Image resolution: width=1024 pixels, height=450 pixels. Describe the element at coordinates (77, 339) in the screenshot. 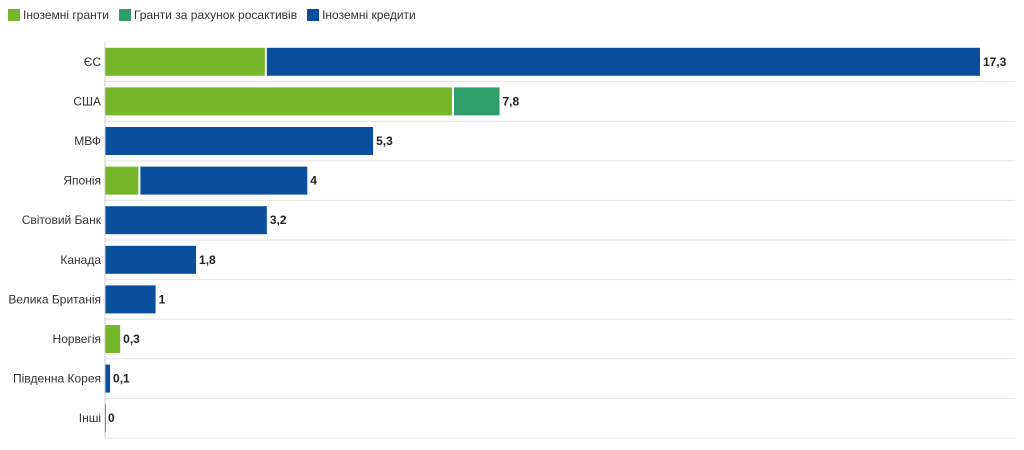

I see `category-label: Норвегія` at that location.